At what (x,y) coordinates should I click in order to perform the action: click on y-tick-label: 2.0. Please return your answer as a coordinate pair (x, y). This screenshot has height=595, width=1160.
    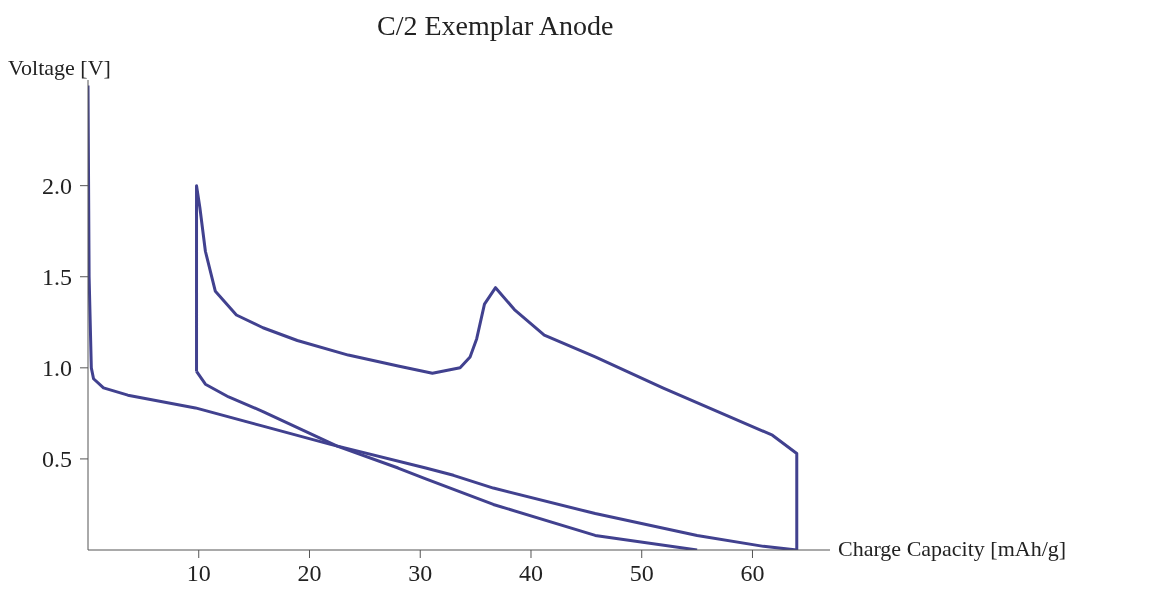
    Looking at the image, I should click on (57, 186).